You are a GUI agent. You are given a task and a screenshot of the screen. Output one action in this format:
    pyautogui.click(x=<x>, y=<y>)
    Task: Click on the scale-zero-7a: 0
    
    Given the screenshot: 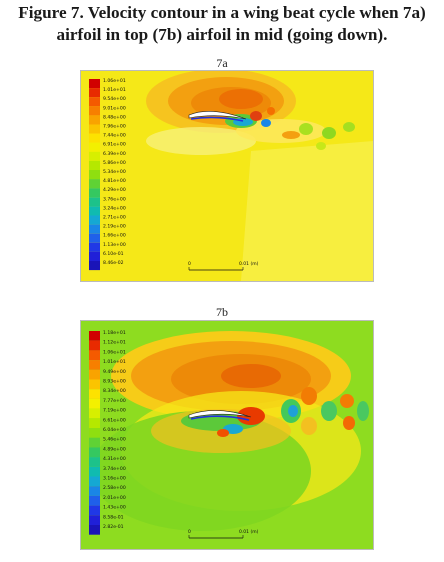 What is the action you would take?
    pyautogui.click(x=189, y=264)
    